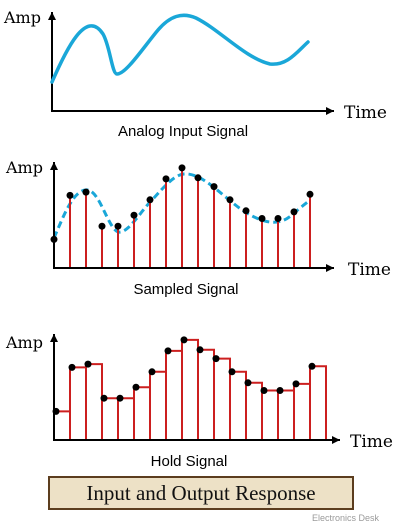  I want to click on analog-curve, so click(180, 48).